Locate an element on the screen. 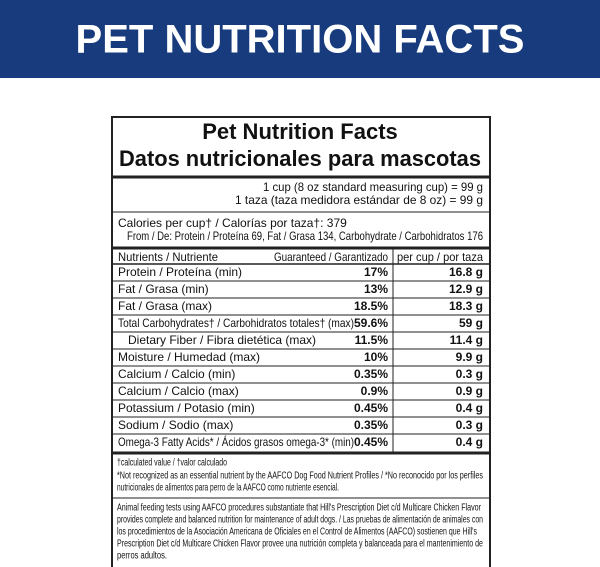 Image resolution: width=600 pixels, height=567 pixels. column-header: Guaranteed / Garantizado is located at coordinates (331, 257).